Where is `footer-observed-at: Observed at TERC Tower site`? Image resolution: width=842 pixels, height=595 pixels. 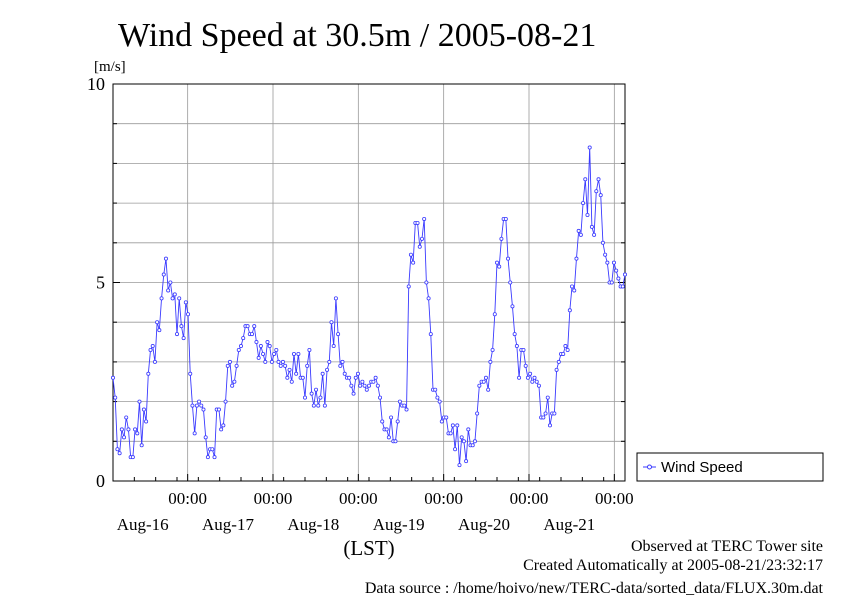 footer-observed-at: Observed at TERC Tower site is located at coordinates (727, 546).